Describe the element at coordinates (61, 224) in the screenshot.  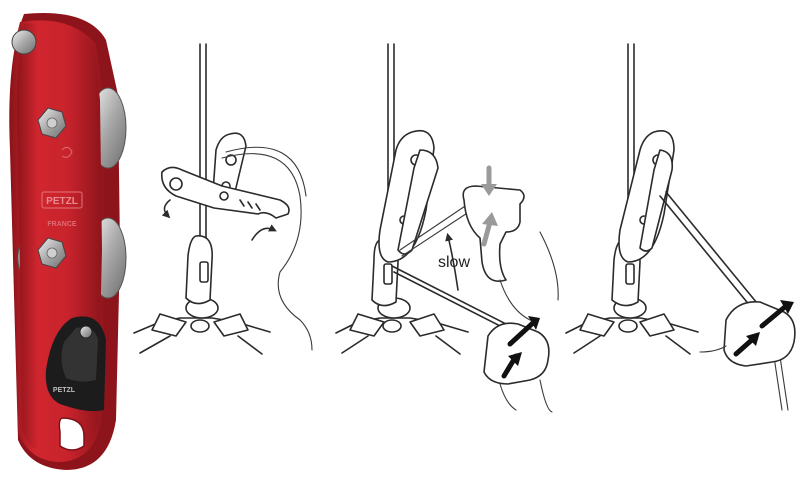
I see `country-engraving: FRANCE` at that location.